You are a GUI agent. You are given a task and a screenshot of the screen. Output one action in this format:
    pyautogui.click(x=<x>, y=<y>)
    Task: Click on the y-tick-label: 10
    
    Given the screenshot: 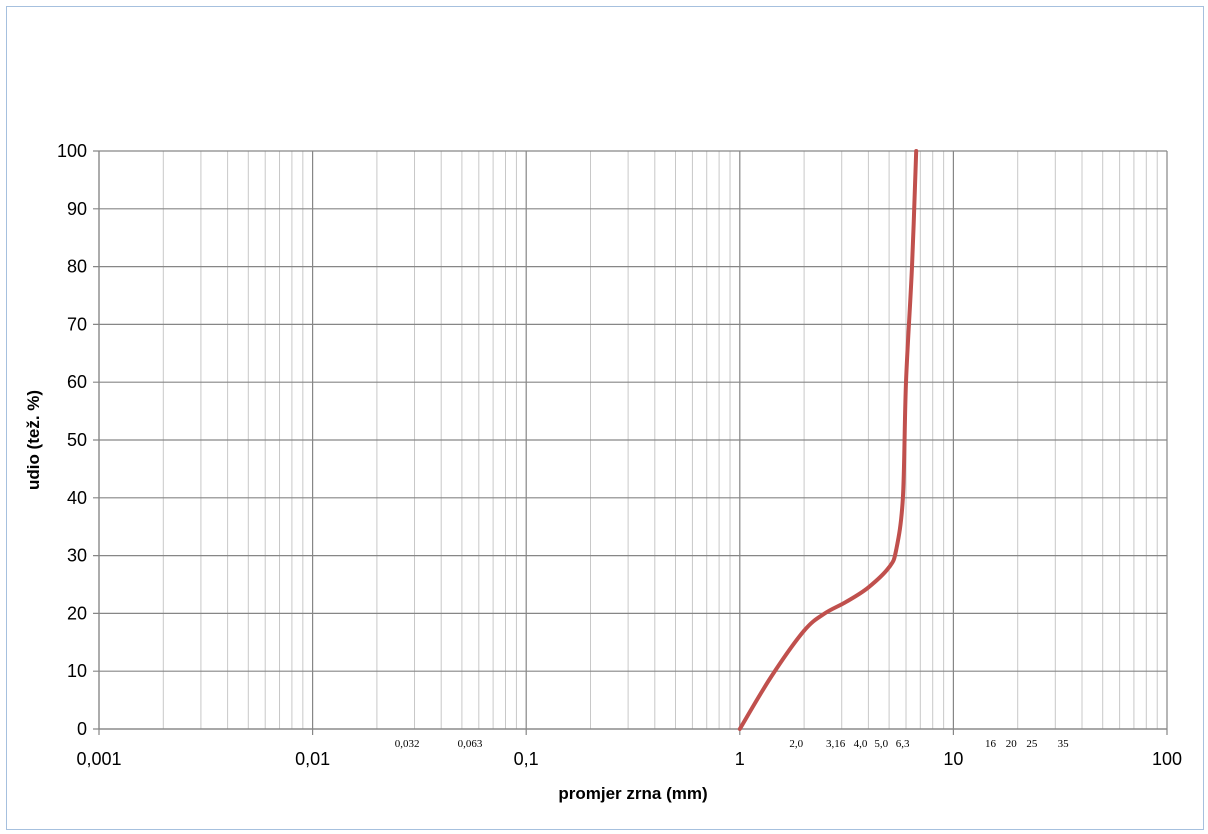 What is the action you would take?
    pyautogui.click(x=77, y=671)
    